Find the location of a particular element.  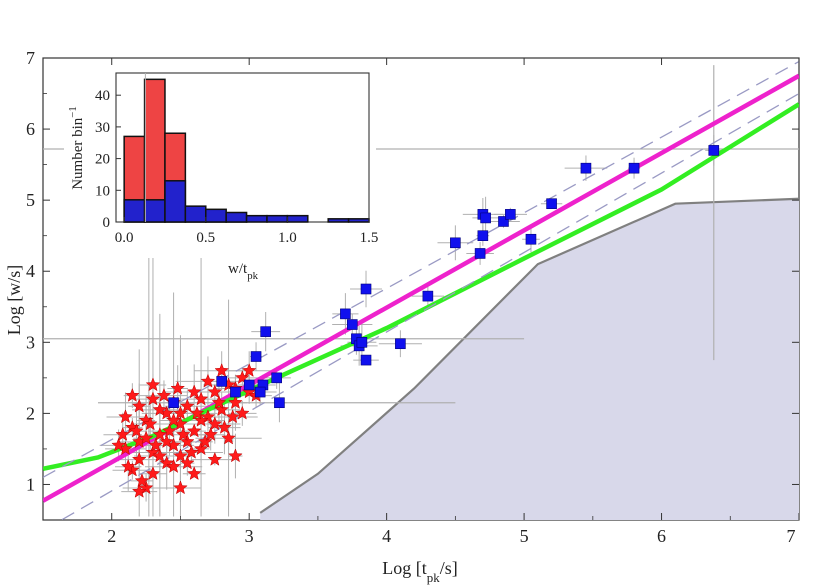

inset-y-tick-label: 20 is located at coordinates (102, 160).